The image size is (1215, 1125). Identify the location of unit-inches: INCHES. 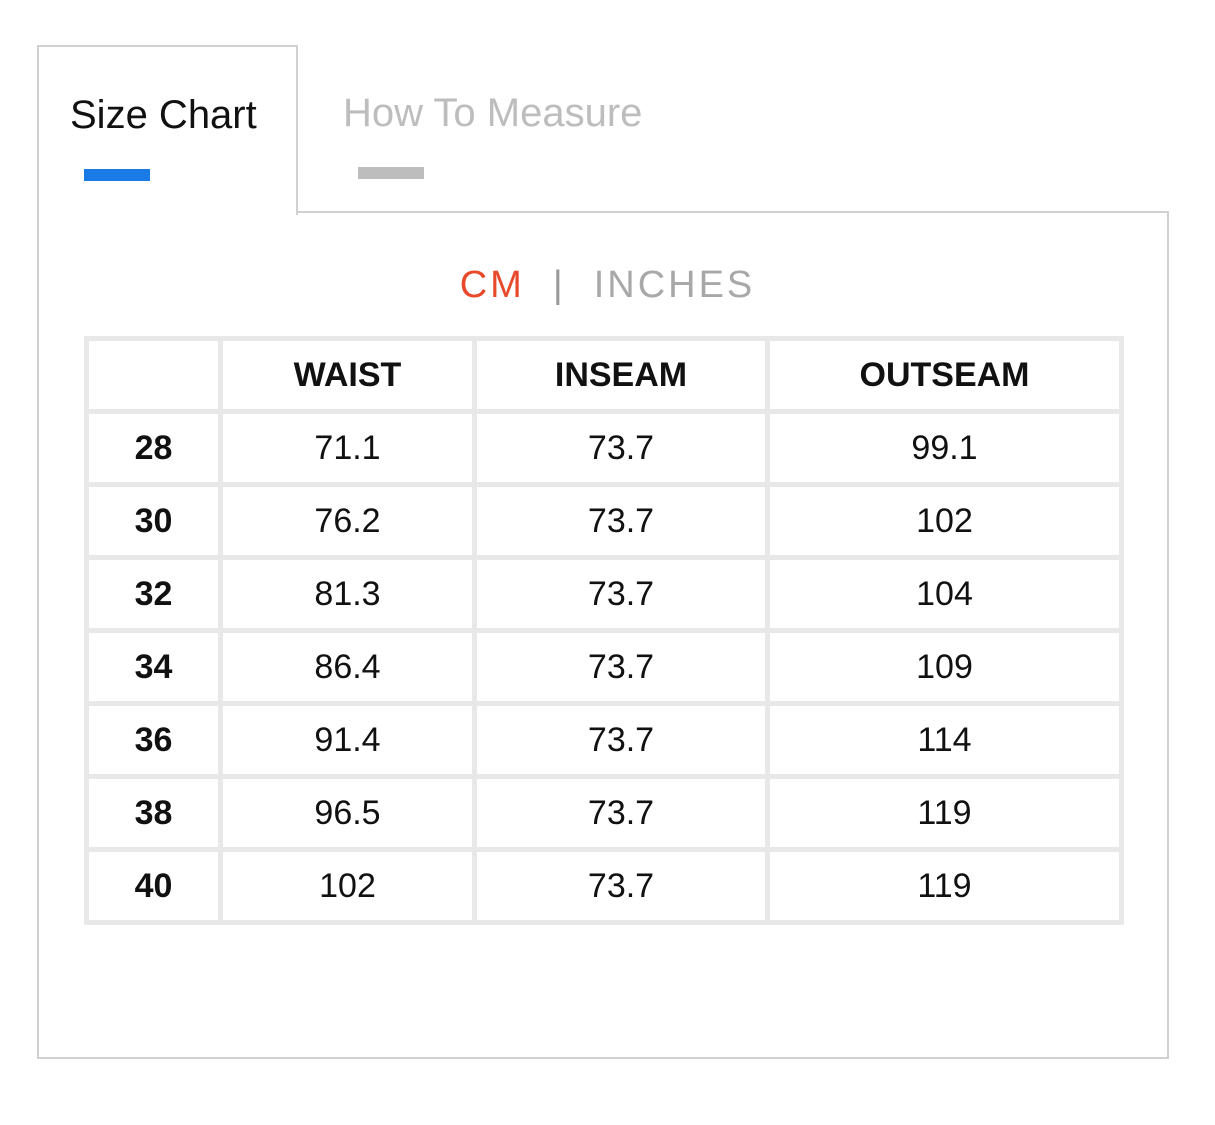
(674, 285).